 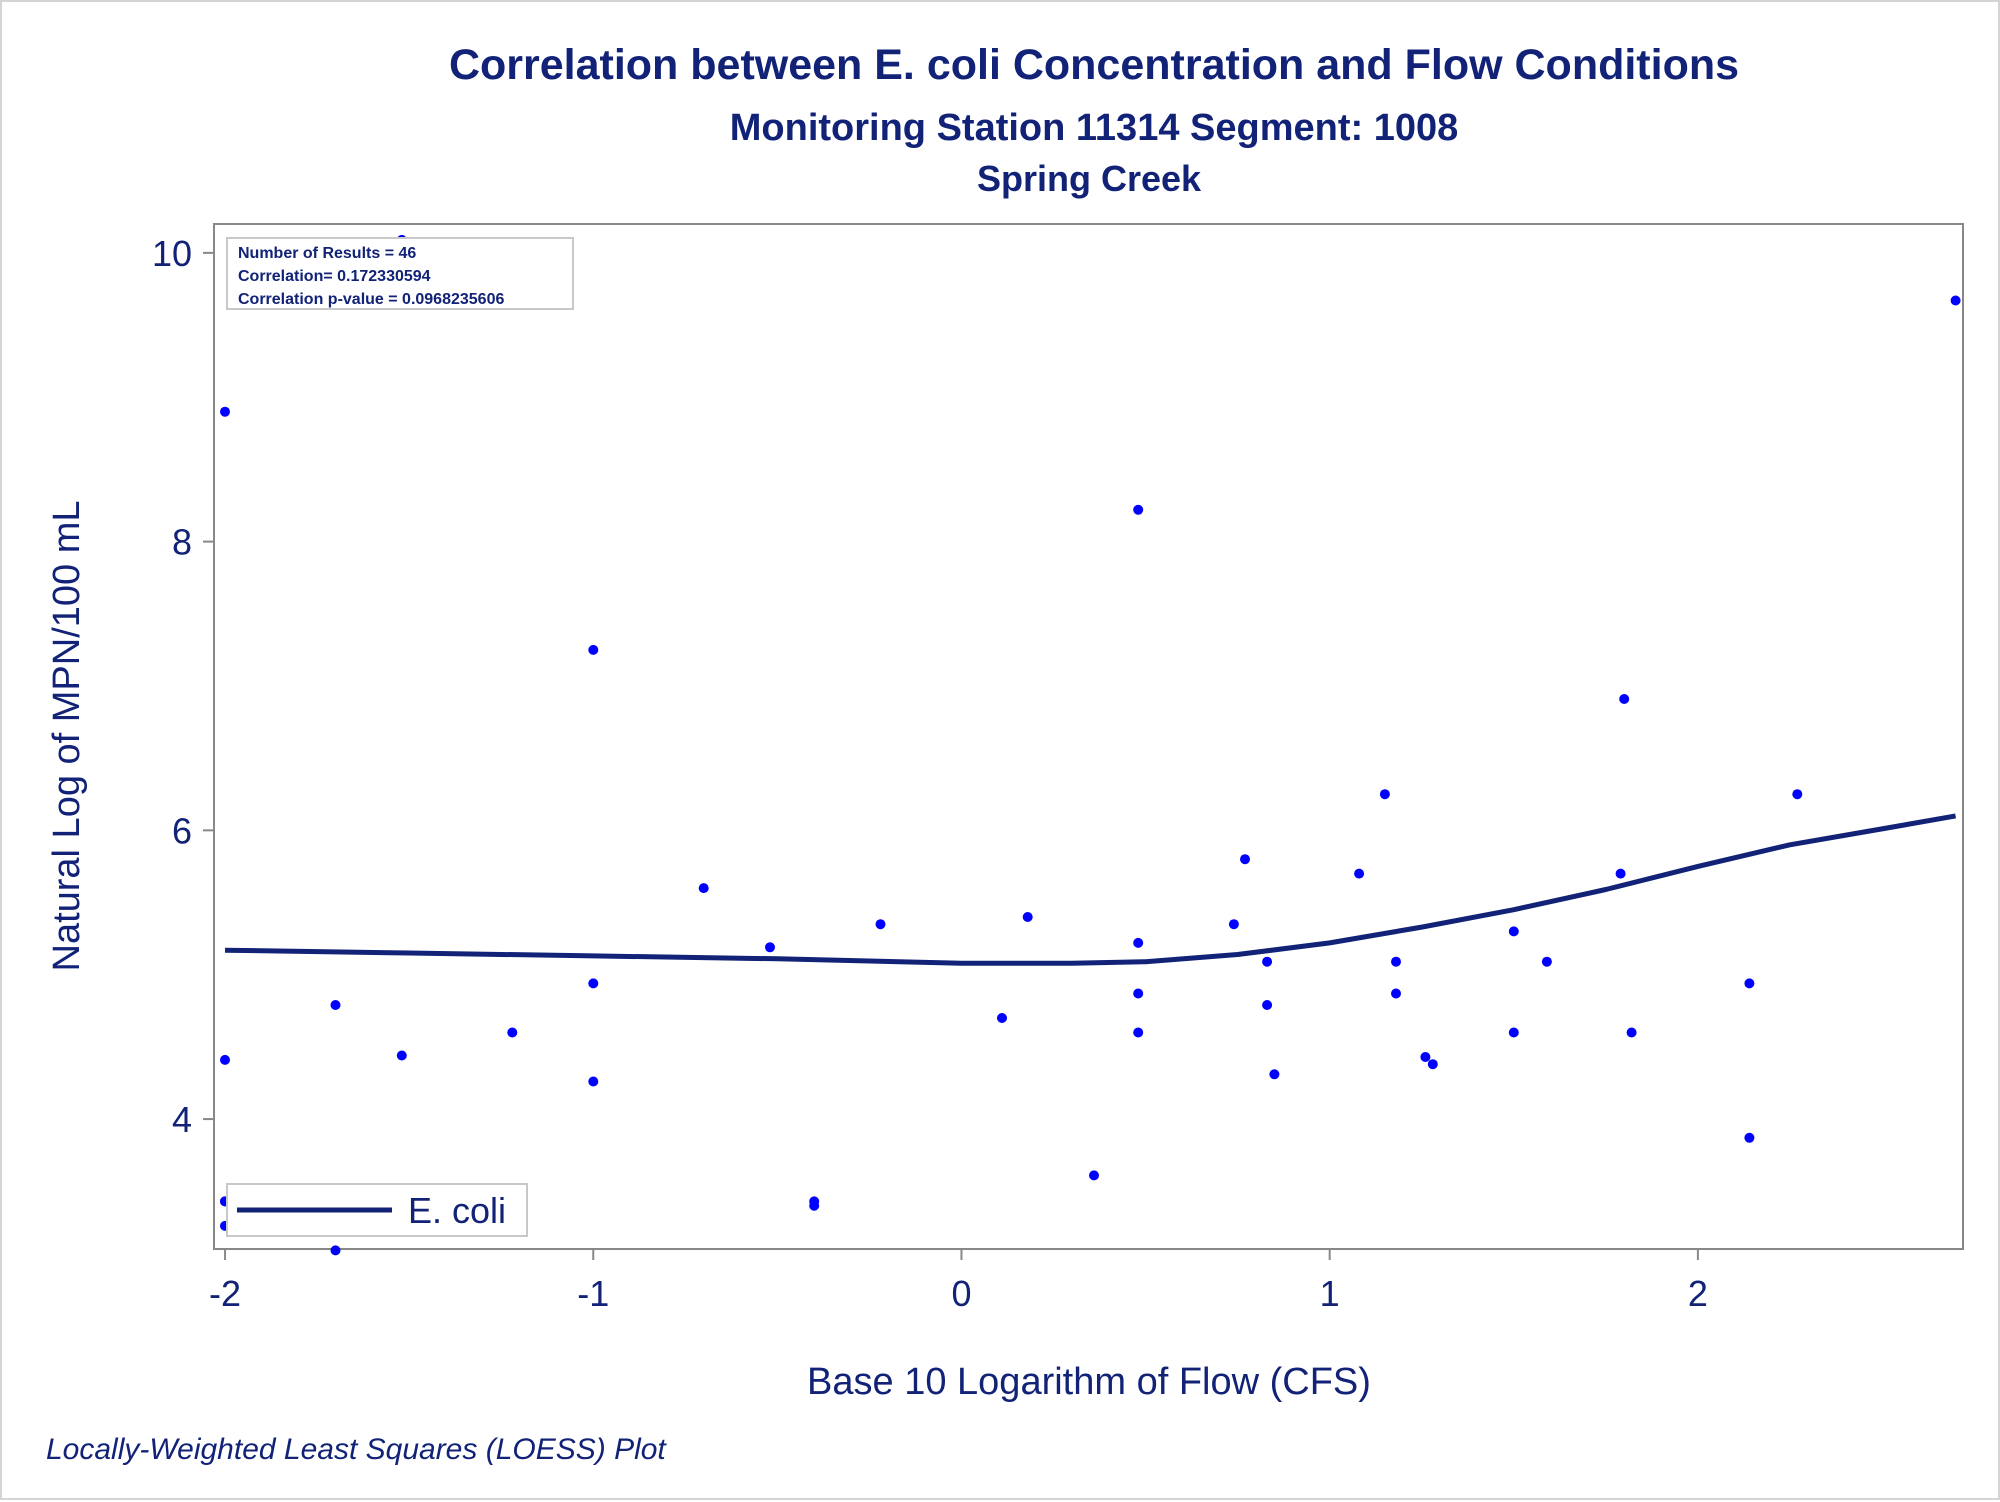 What do you see at coordinates (182, 1119) in the screenshot?
I see `y-tick-label: 4` at bounding box center [182, 1119].